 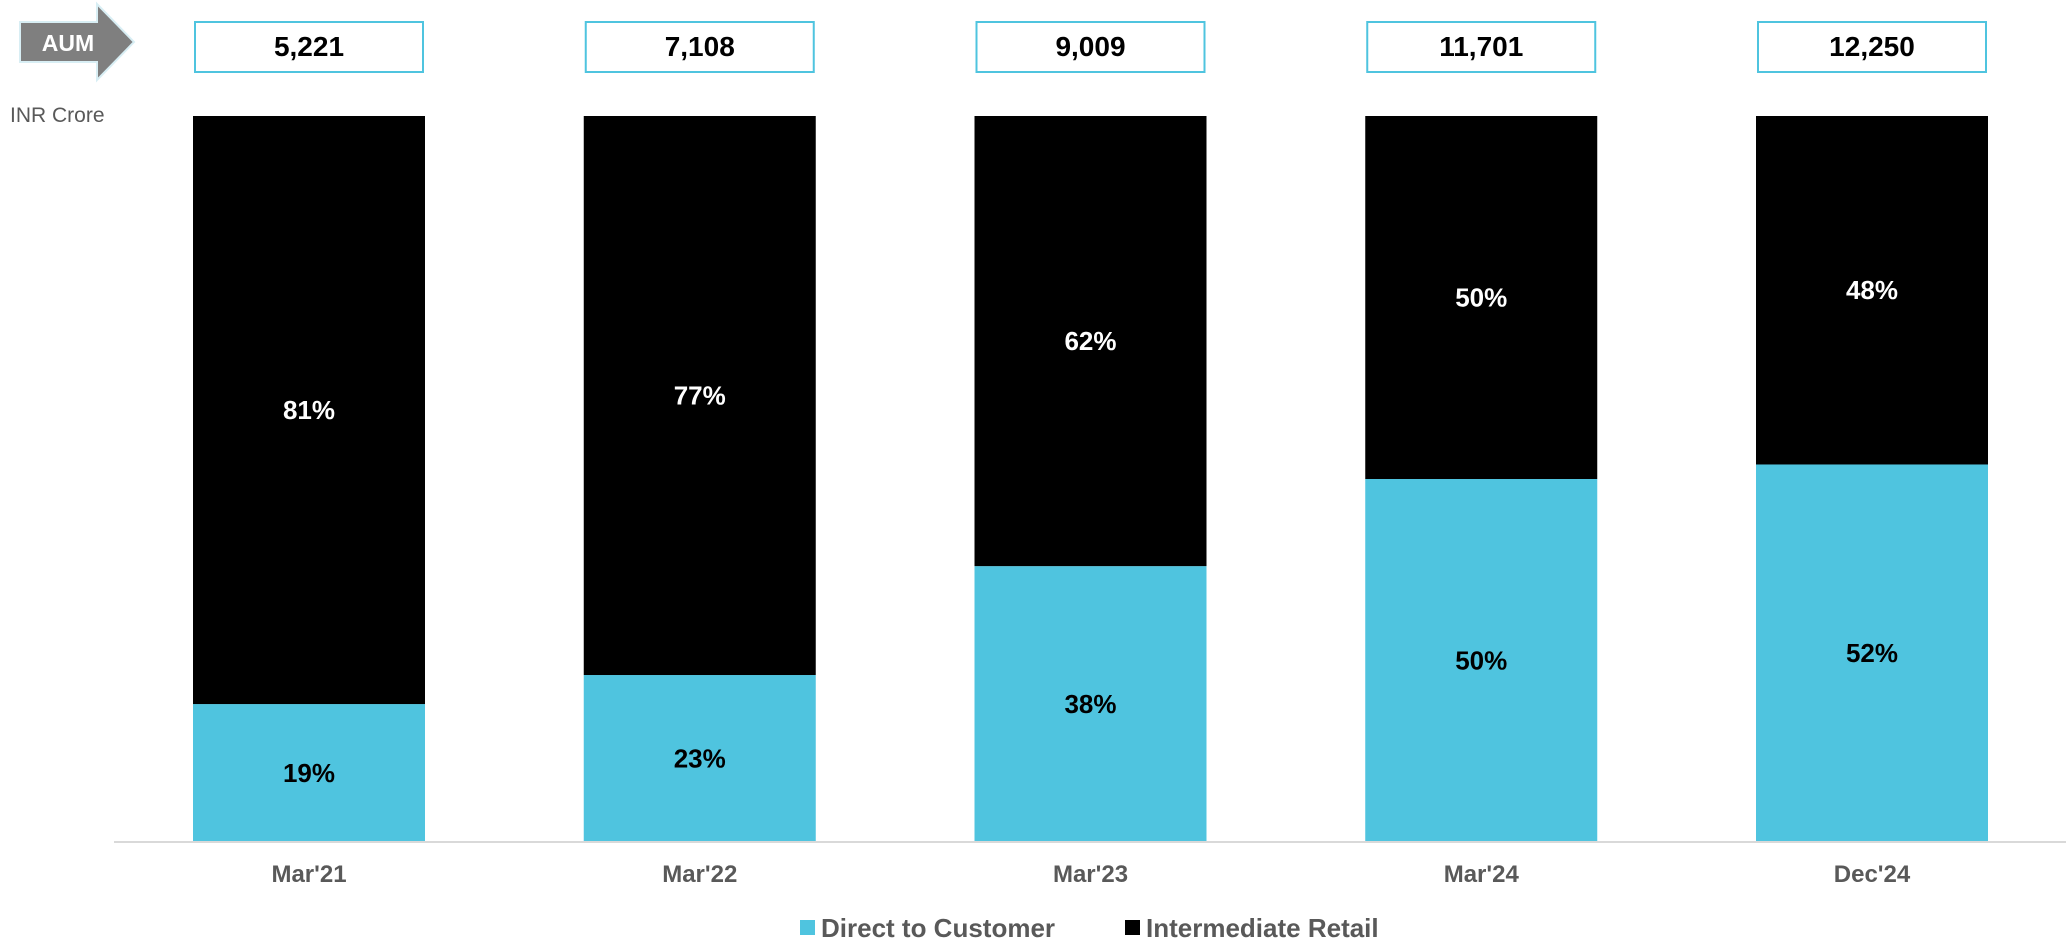 What do you see at coordinates (699, 874) in the screenshot?
I see `x-tick-label: Mar'22` at bounding box center [699, 874].